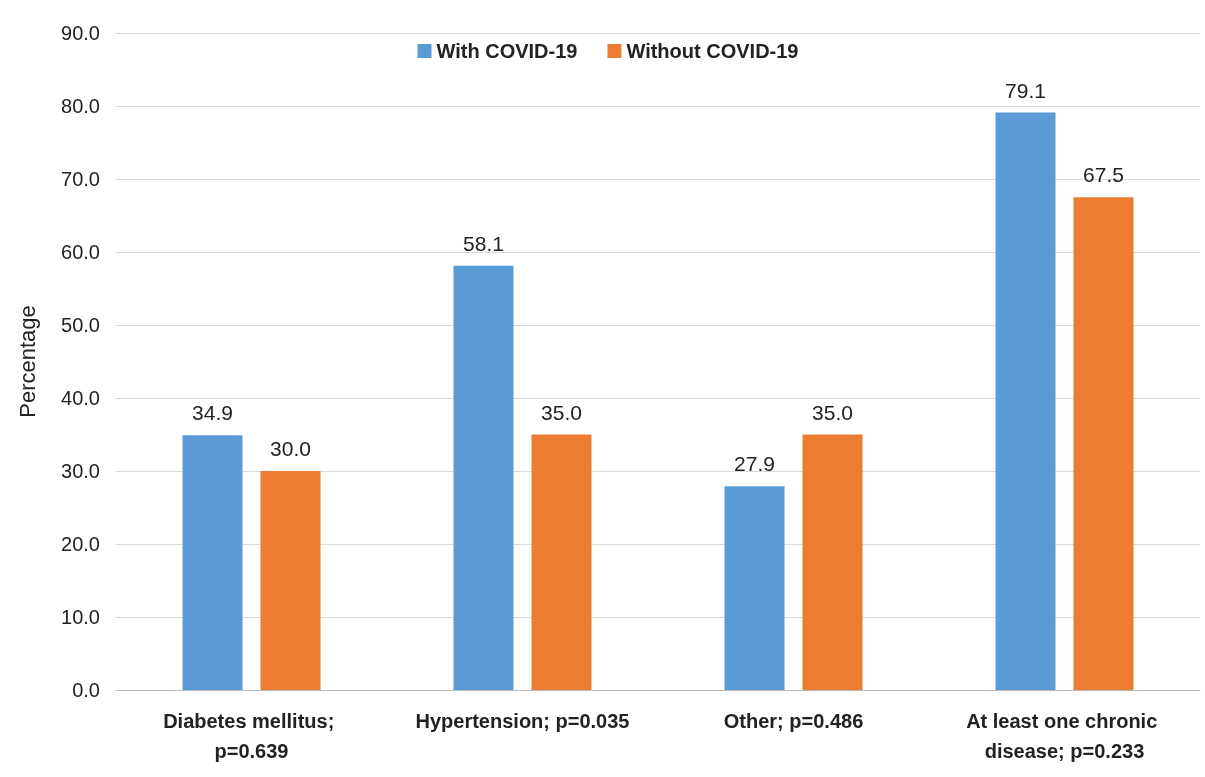  What do you see at coordinates (754, 464) in the screenshot?
I see `data-label: 27.9` at bounding box center [754, 464].